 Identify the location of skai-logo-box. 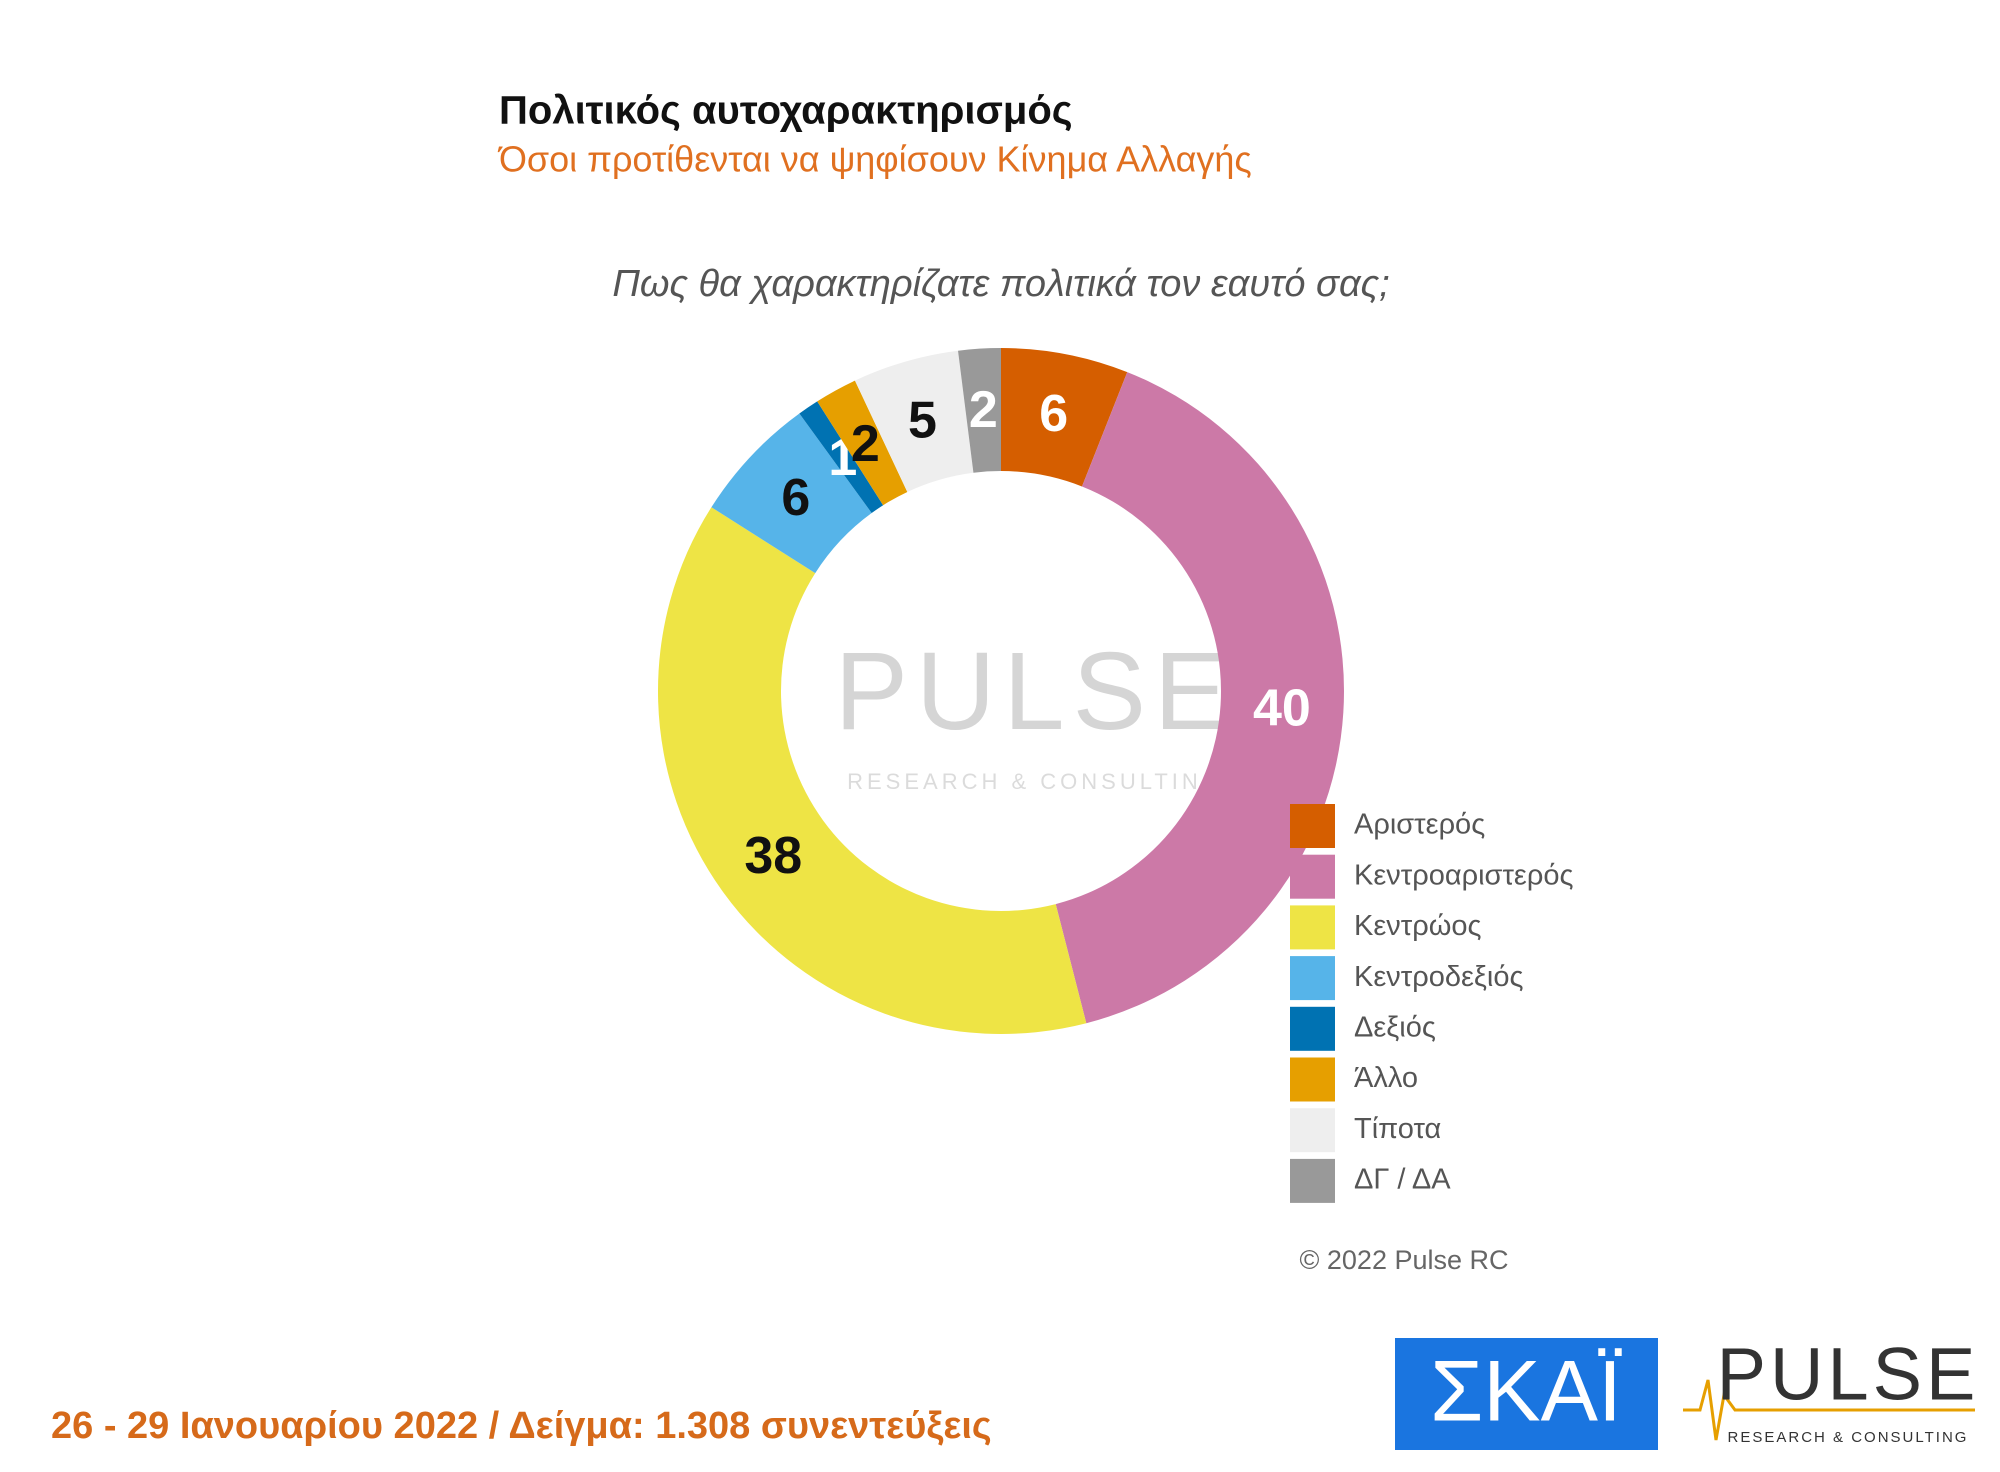
(1526, 1394).